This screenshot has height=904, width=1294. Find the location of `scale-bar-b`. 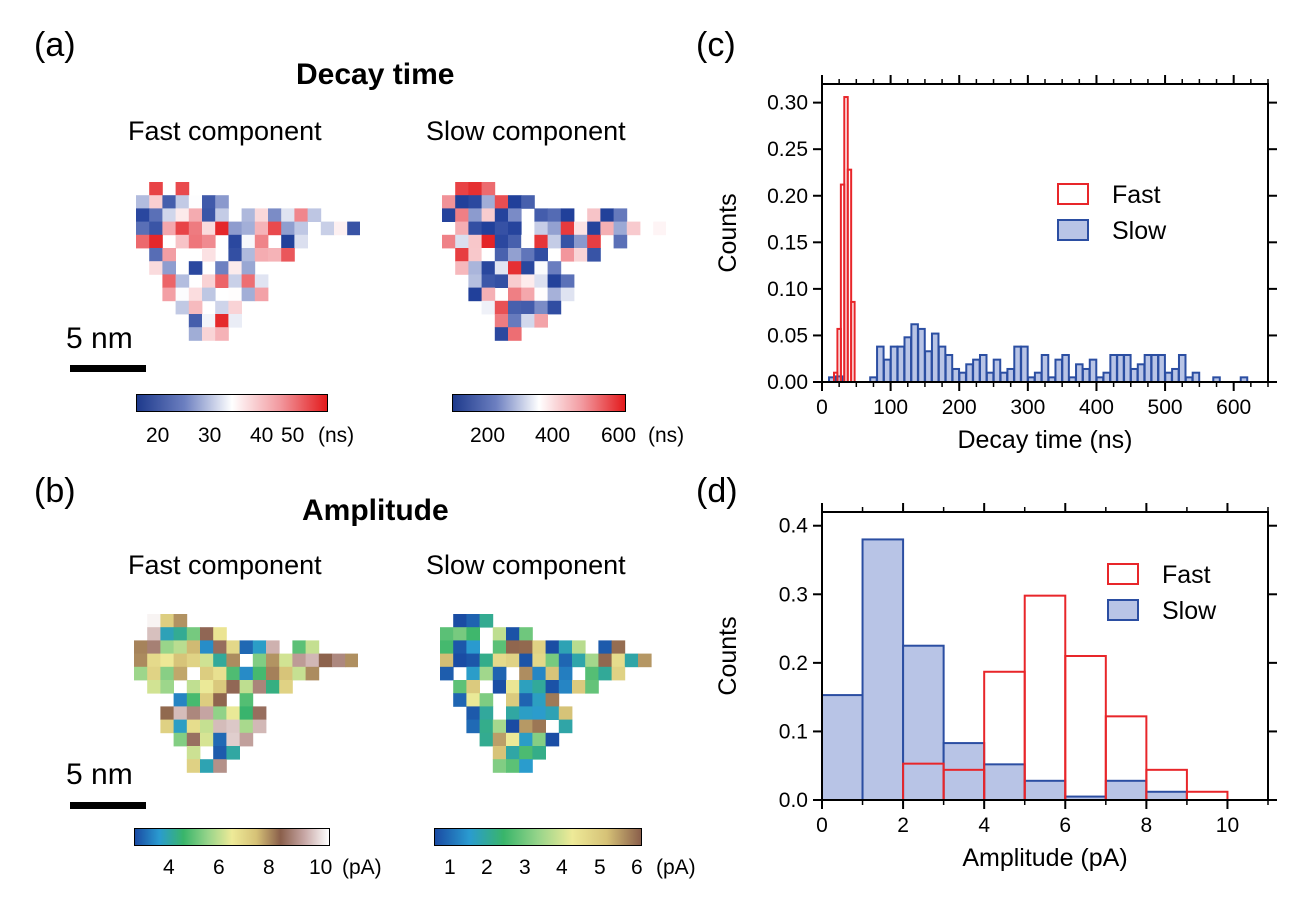

scale-bar-b is located at coordinates (108, 805).